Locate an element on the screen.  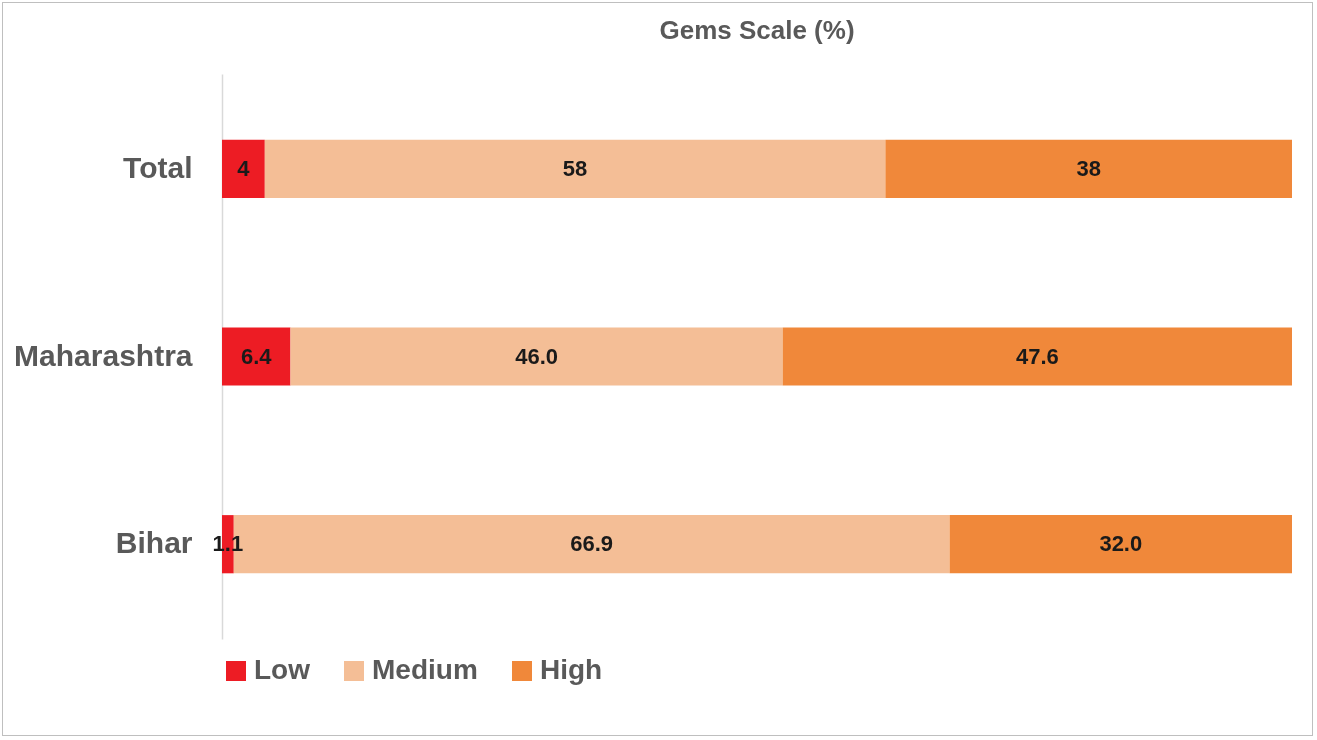
y-tick-label: Bihar is located at coordinates (154, 543).